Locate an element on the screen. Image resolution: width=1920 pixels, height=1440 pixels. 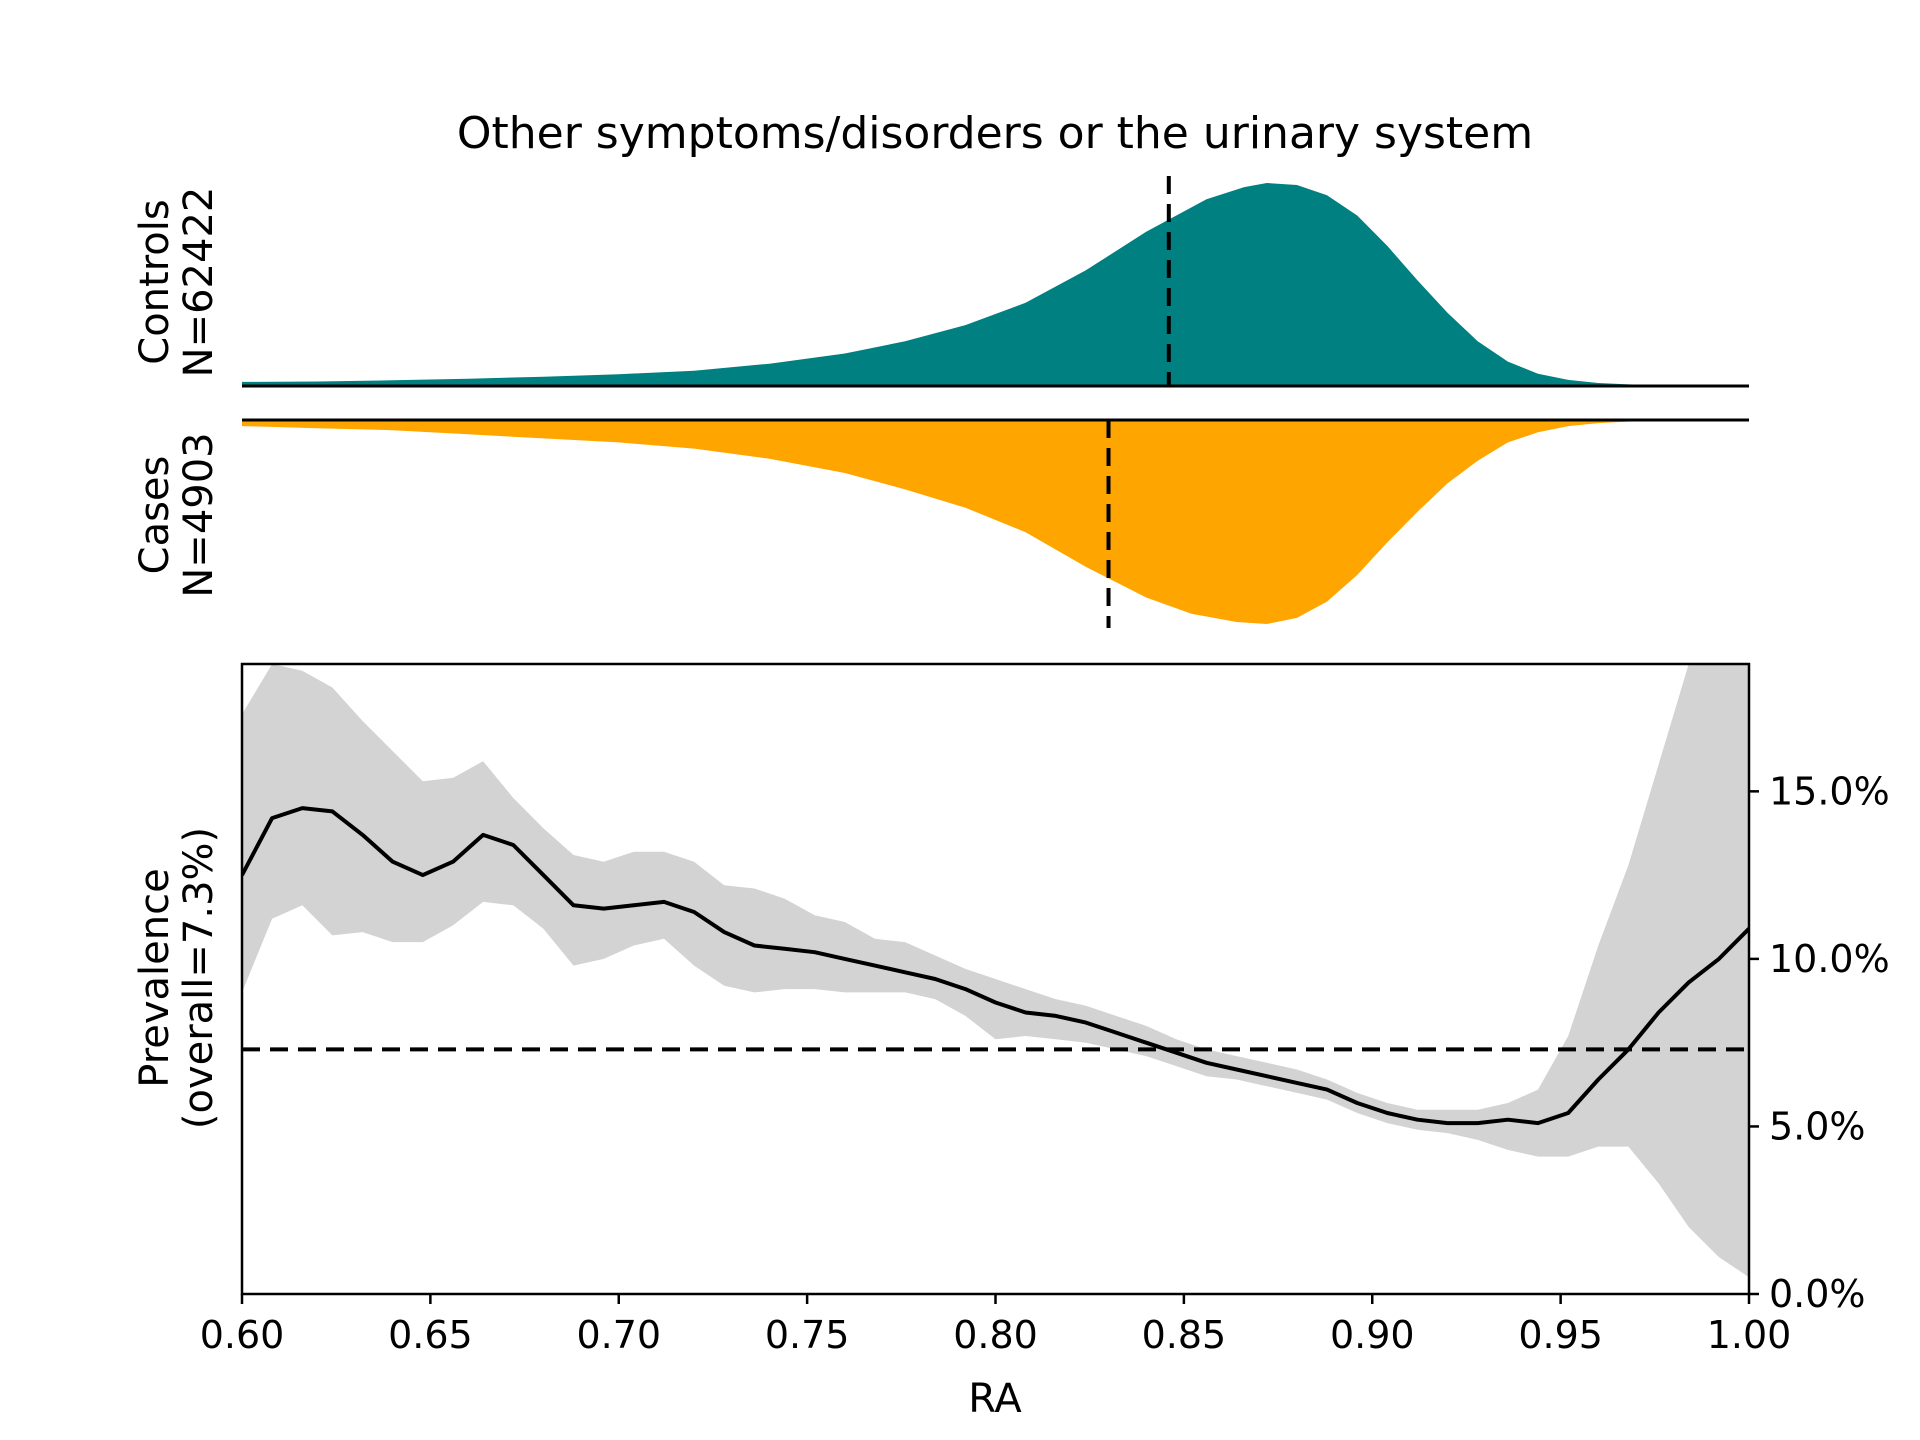
x-tick-label: 0.95 is located at coordinates (1560, 1335).